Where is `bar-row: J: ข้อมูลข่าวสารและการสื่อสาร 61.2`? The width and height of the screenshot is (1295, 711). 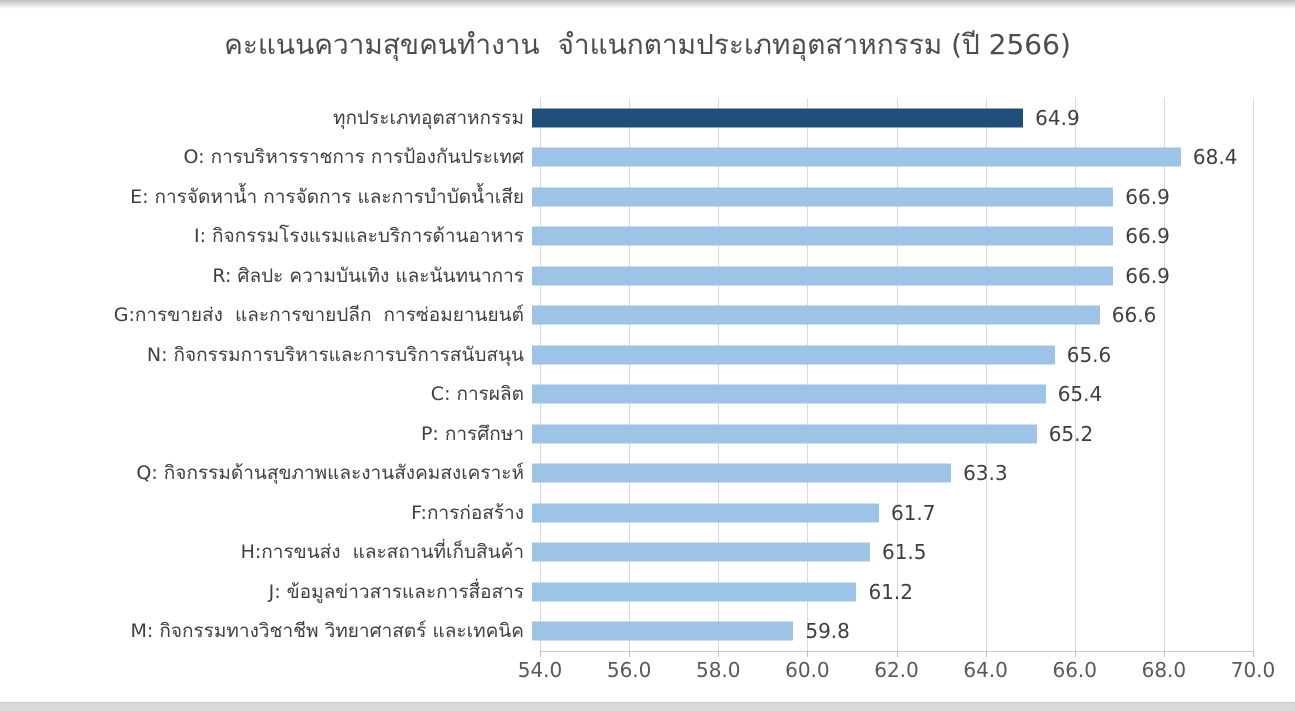 bar-row: J: ข้อมูลข่าวสารและการสื่อสาร 61.2 is located at coordinates (626, 592).